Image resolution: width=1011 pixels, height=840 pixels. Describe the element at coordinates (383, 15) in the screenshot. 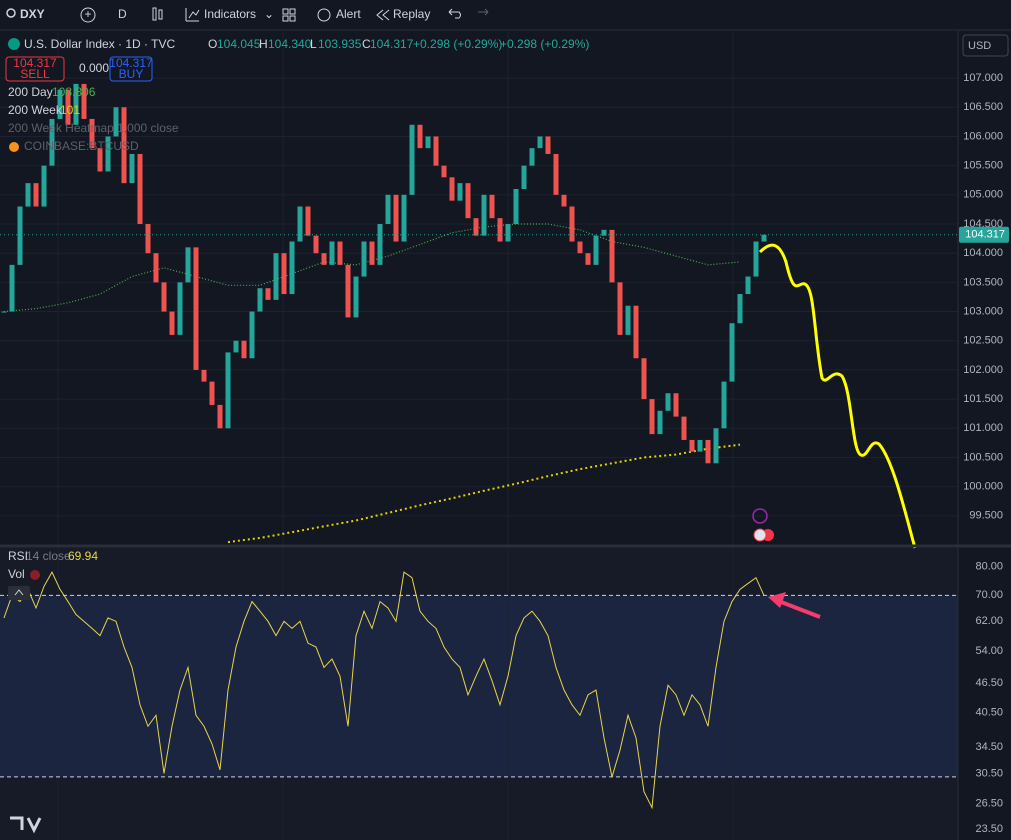

I see `replay-icon` at that location.